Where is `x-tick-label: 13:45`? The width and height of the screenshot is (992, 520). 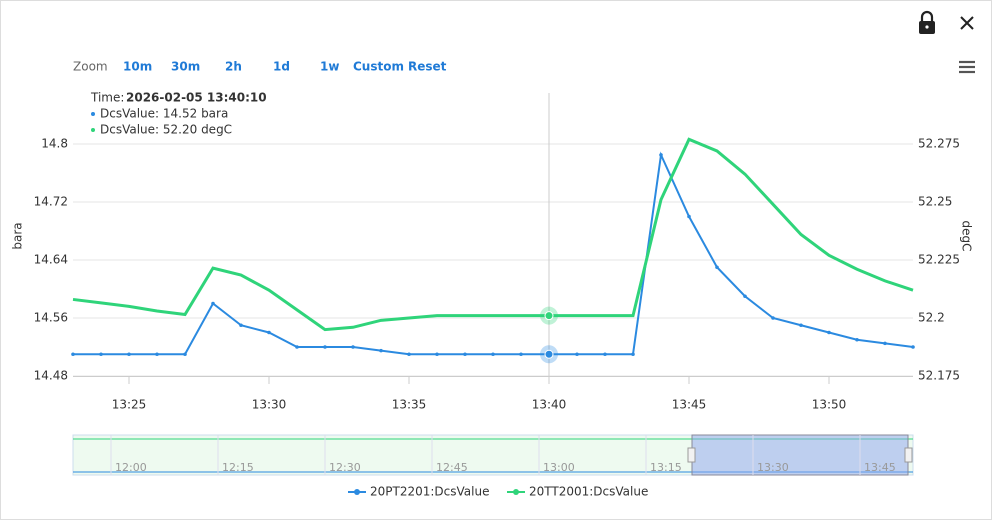 x-tick-label: 13:45 is located at coordinates (689, 405).